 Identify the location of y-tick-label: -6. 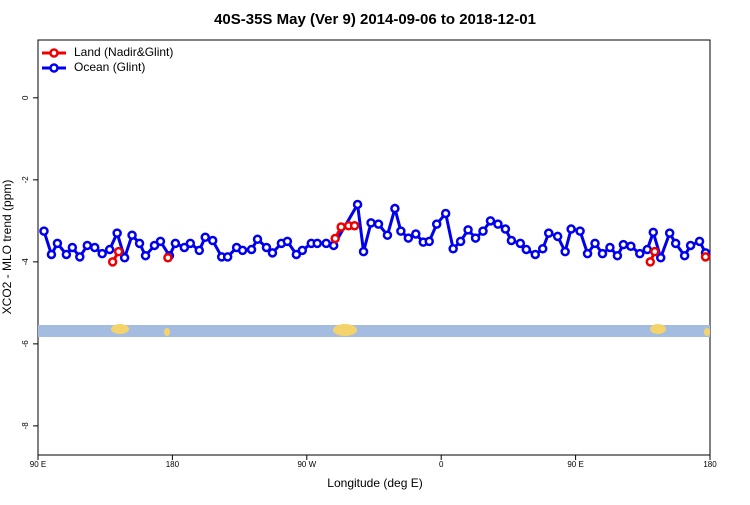
(25, 344).